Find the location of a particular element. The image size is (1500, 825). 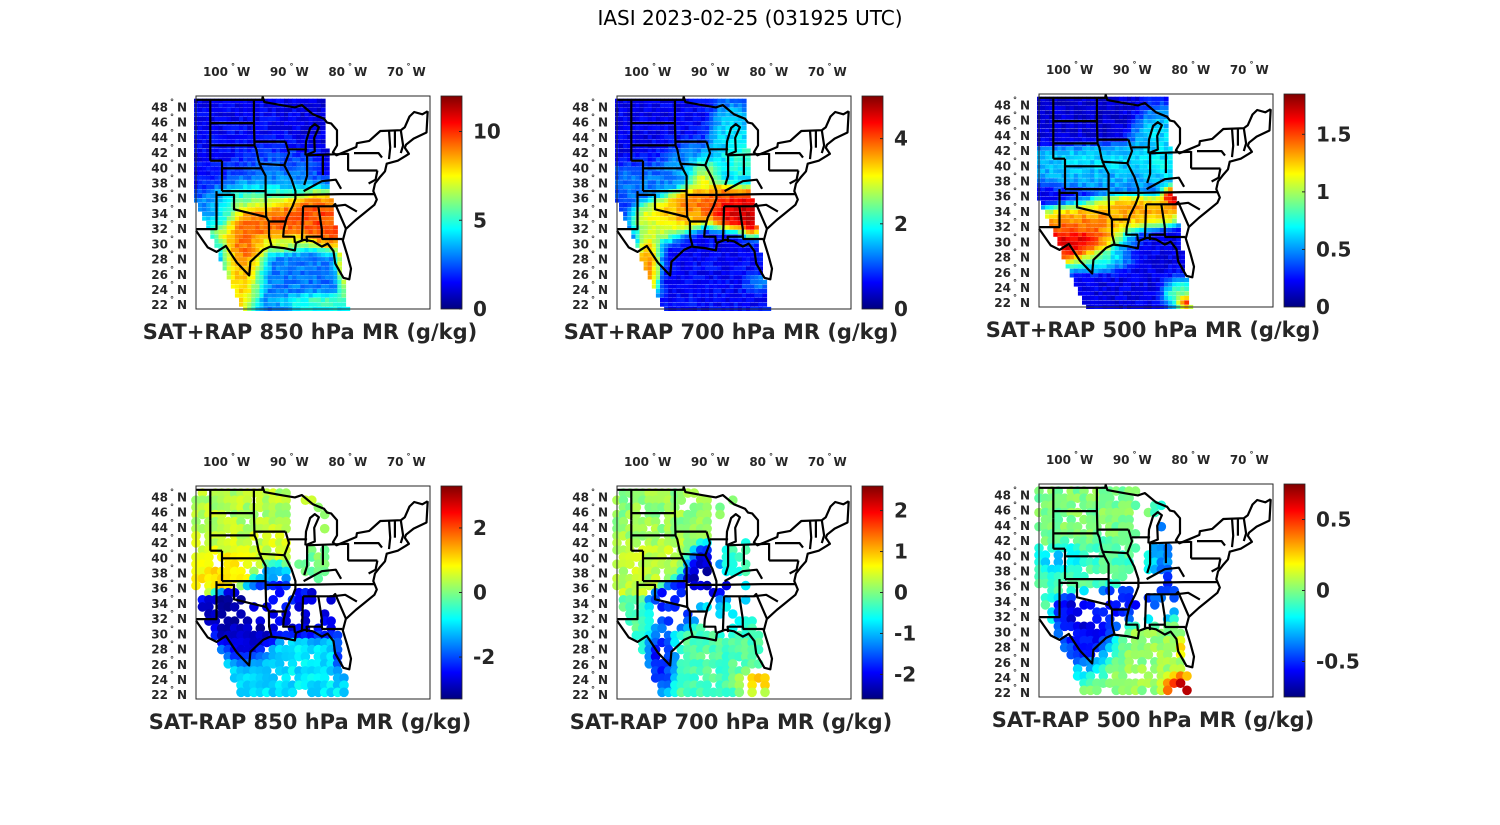

coastline is located at coordinates (312, 196).